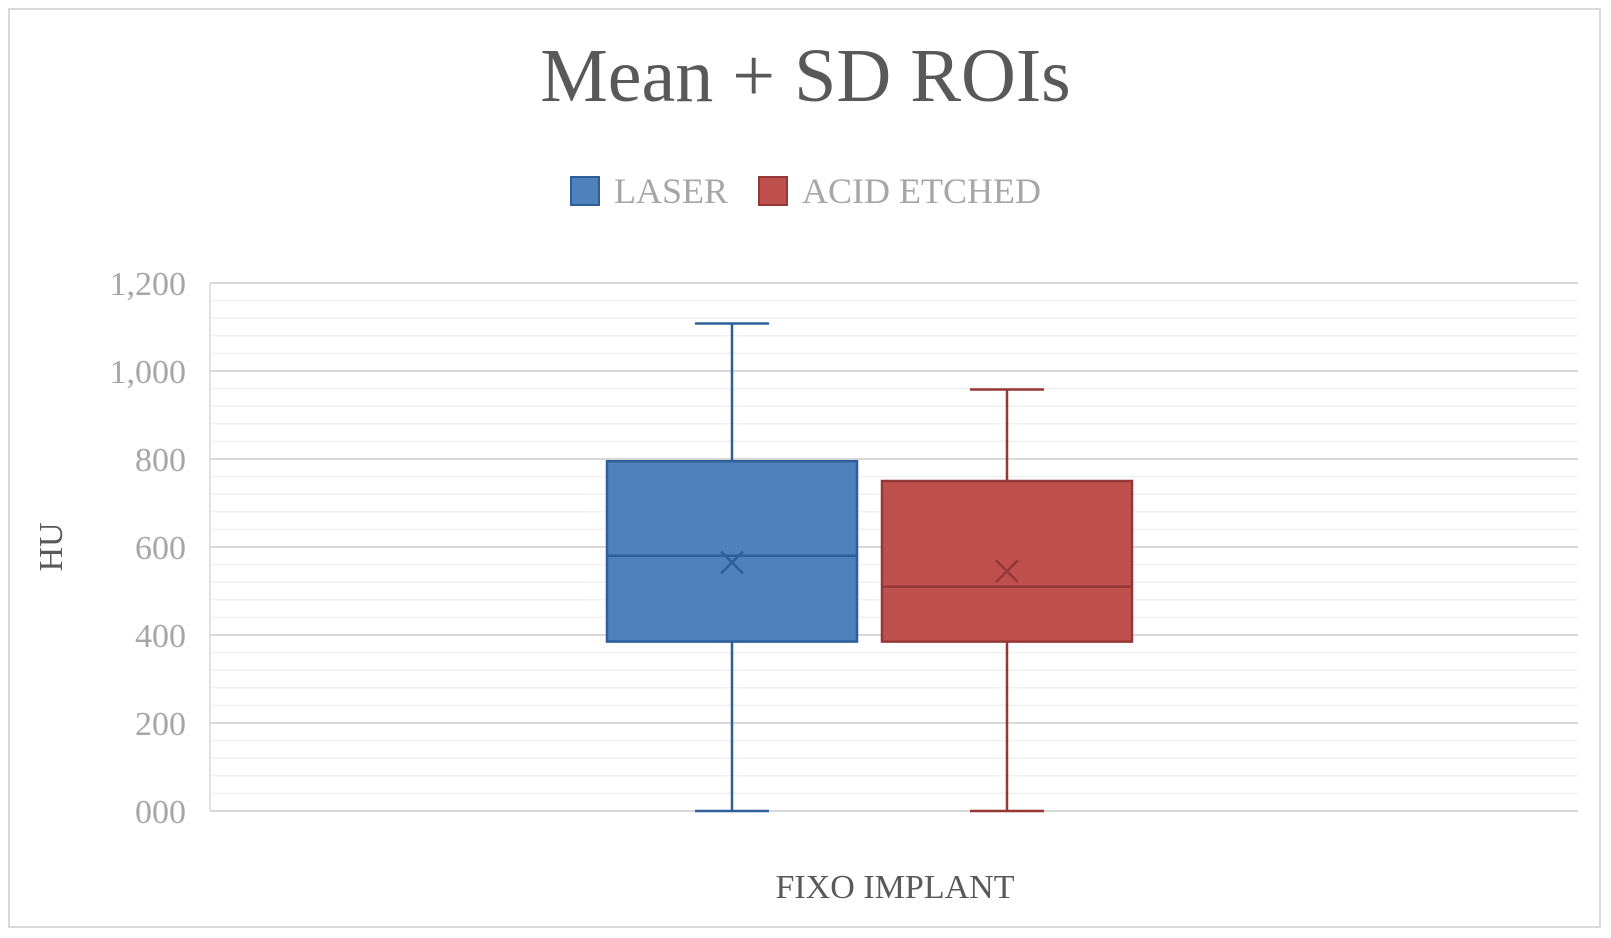 The image size is (1611, 938). I want to click on box-acid-etched, so click(1007, 561).